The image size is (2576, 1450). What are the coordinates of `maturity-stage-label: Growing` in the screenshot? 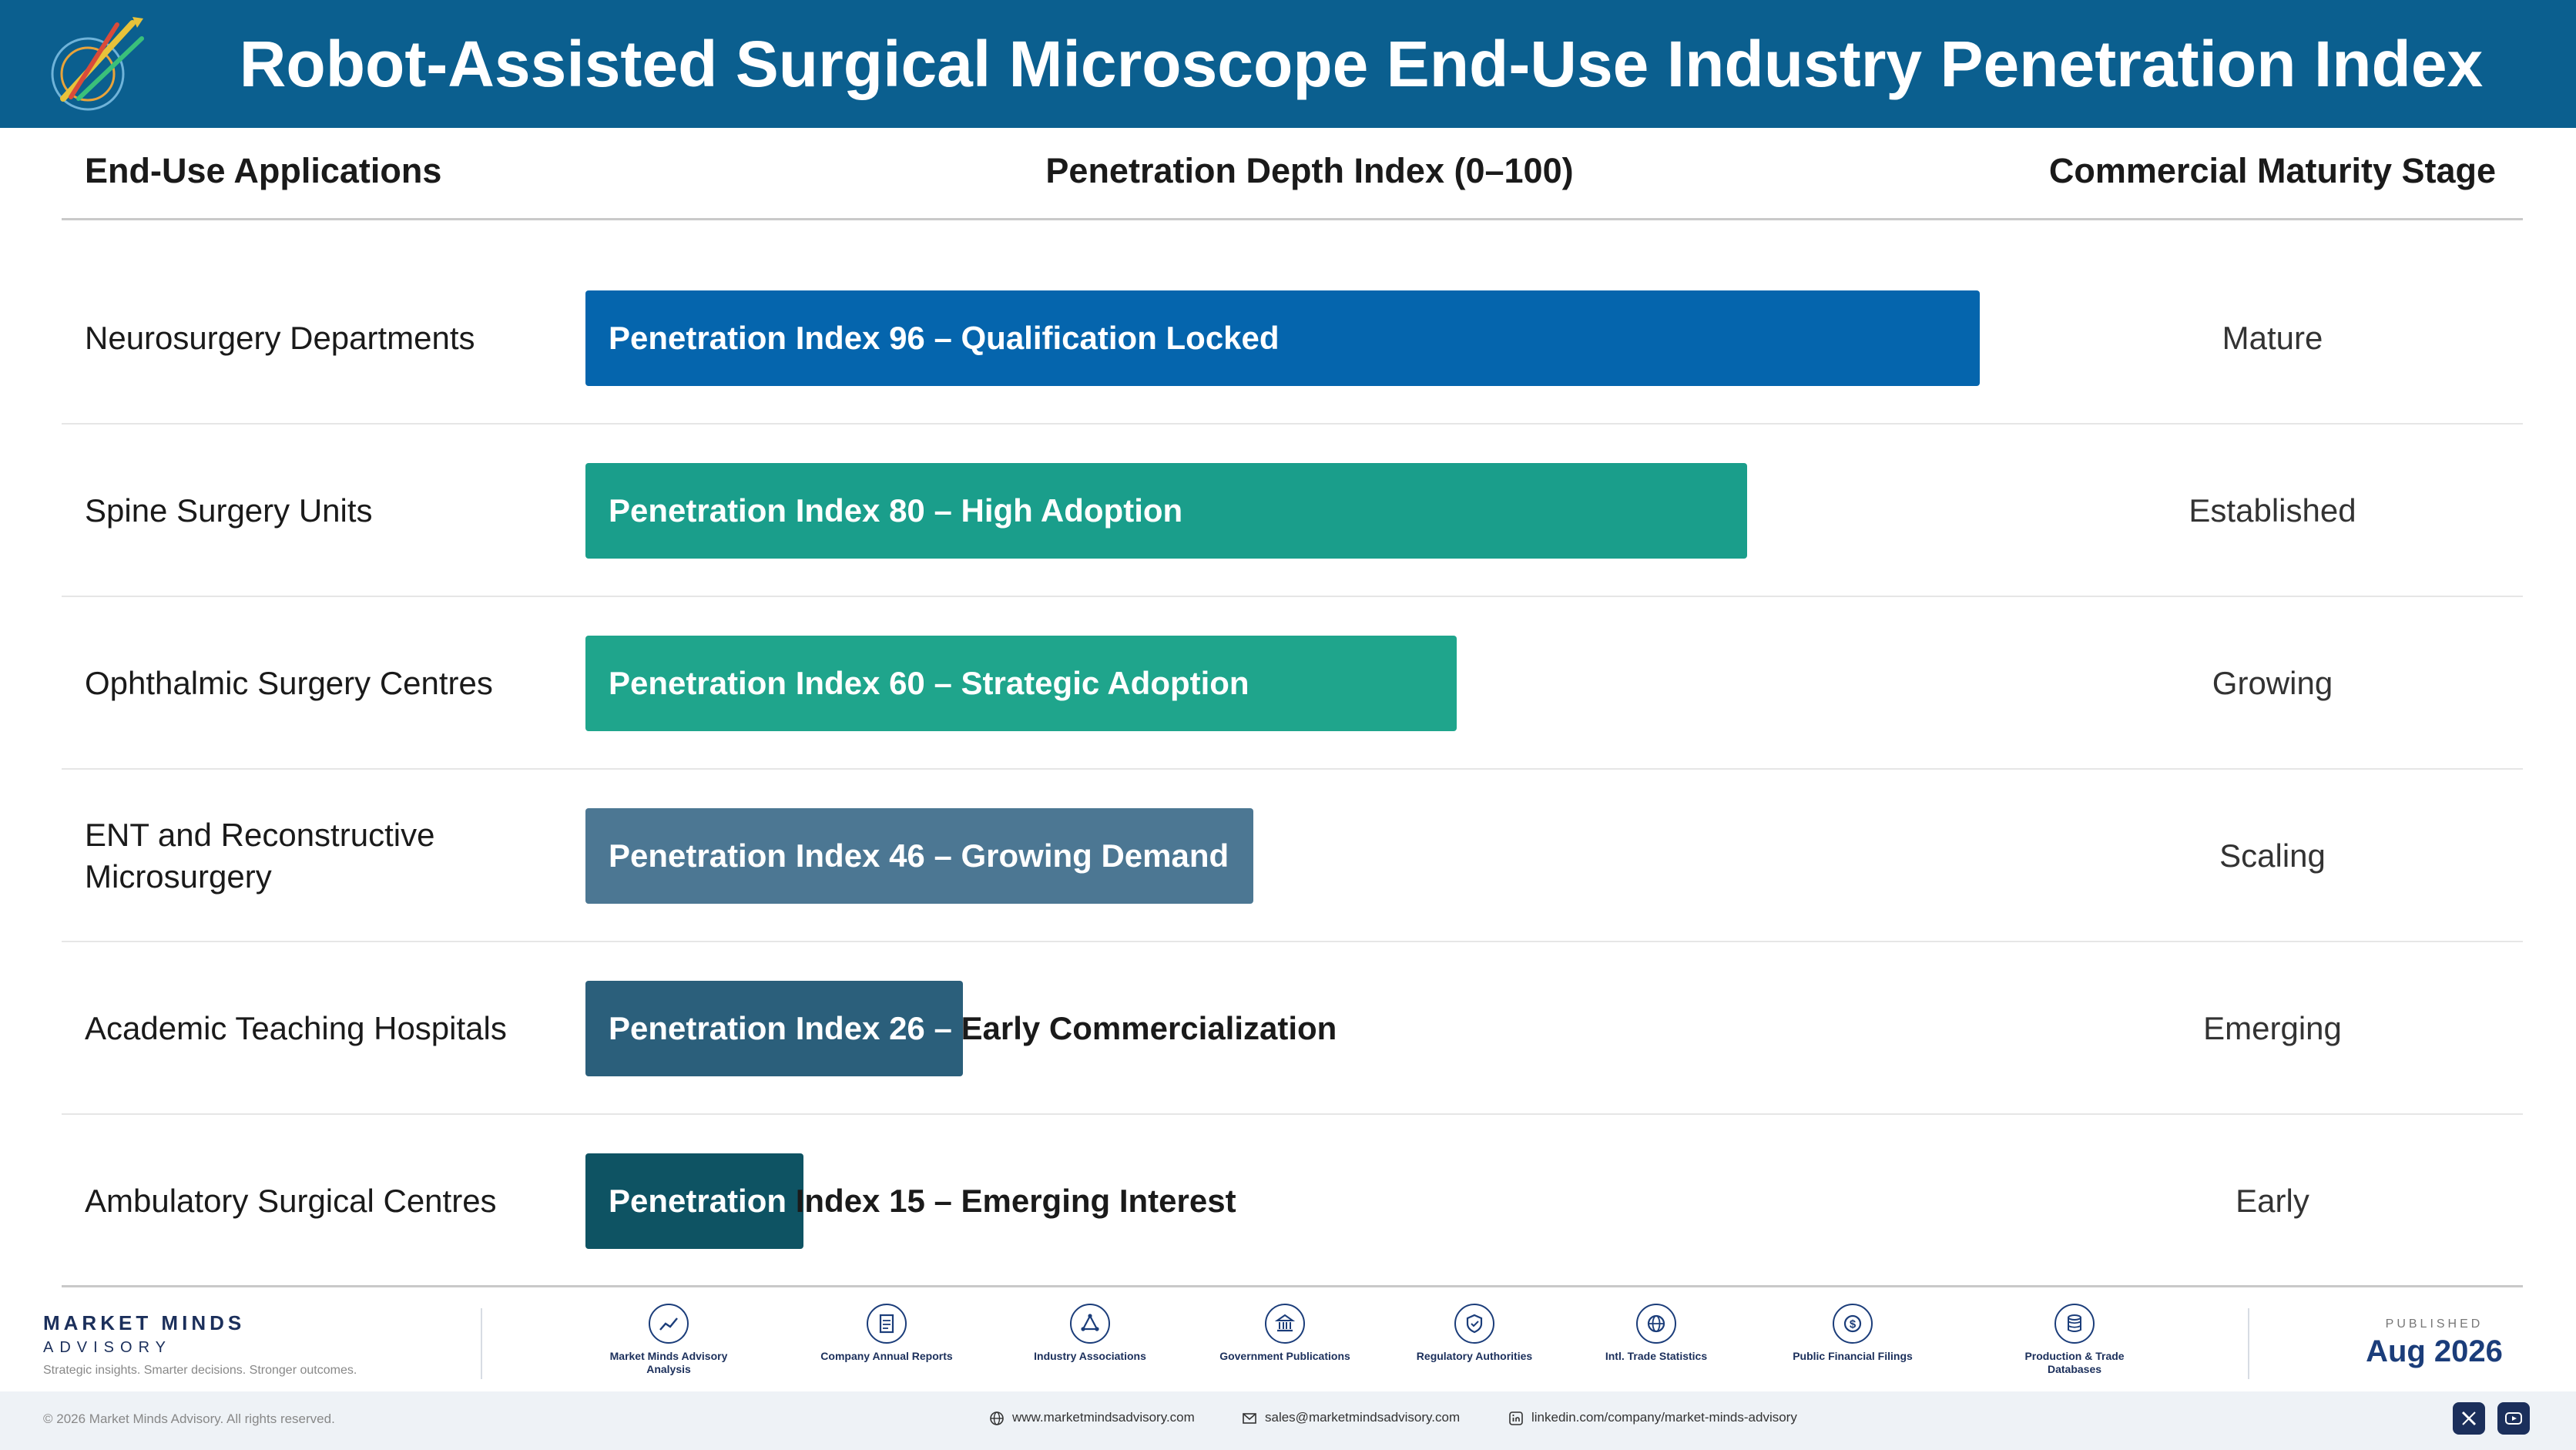 It's located at (2272, 683).